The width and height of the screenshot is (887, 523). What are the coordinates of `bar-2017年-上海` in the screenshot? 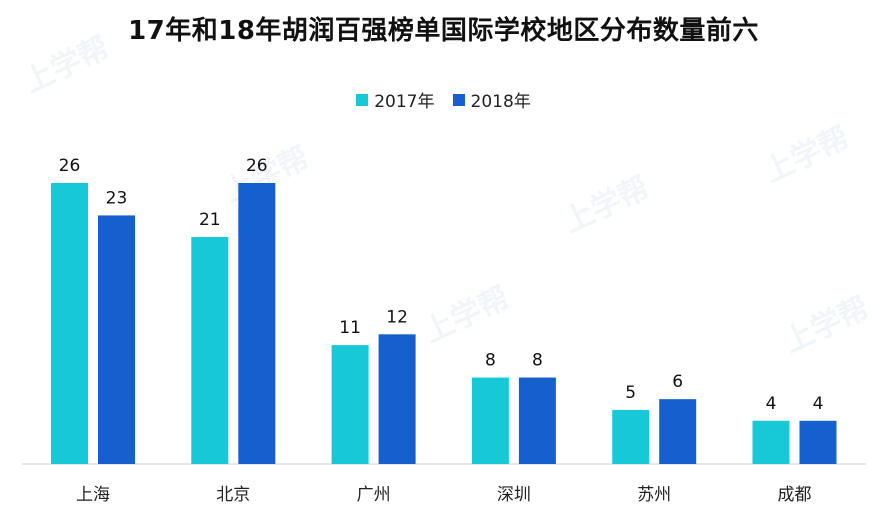 It's located at (69, 323).